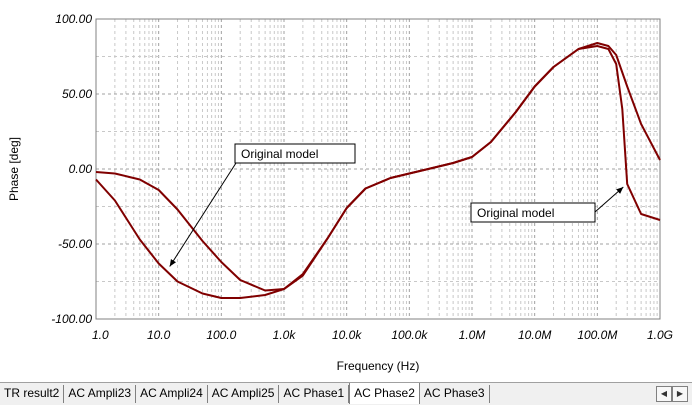 Image resolution: width=692 pixels, height=405 pixels. Describe the element at coordinates (347, 335) in the screenshot. I see `x-tick-label: 10.0k` at that location.